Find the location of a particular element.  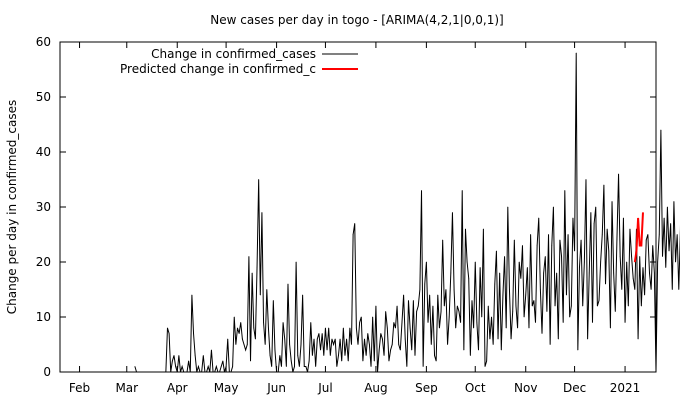

y-tick-label: 20 is located at coordinates (43, 262).